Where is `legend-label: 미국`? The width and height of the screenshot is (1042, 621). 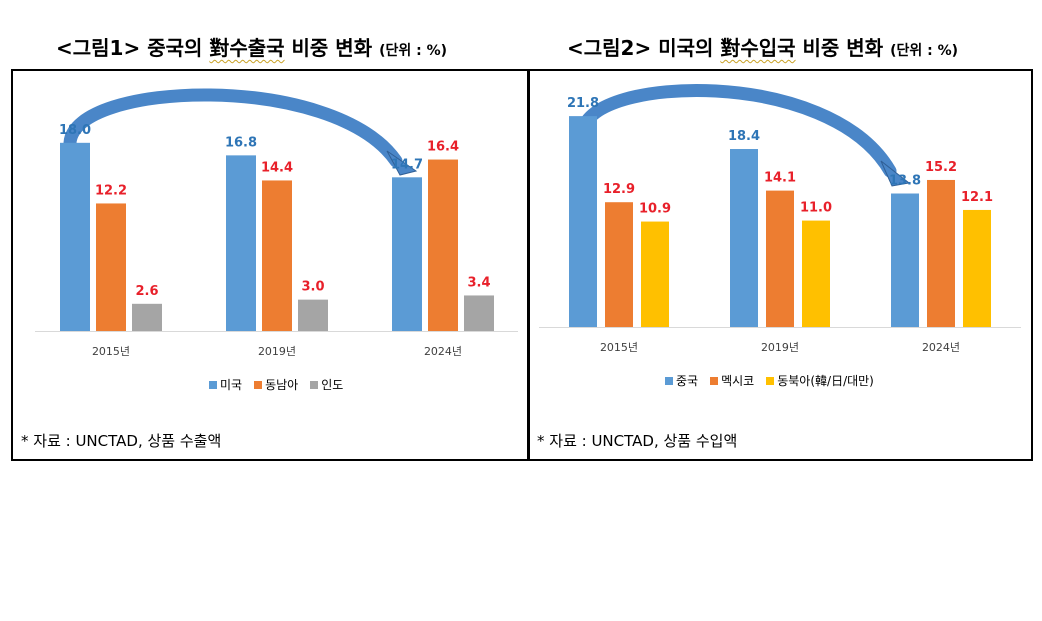
legend-label: 미국 is located at coordinates (231, 385).